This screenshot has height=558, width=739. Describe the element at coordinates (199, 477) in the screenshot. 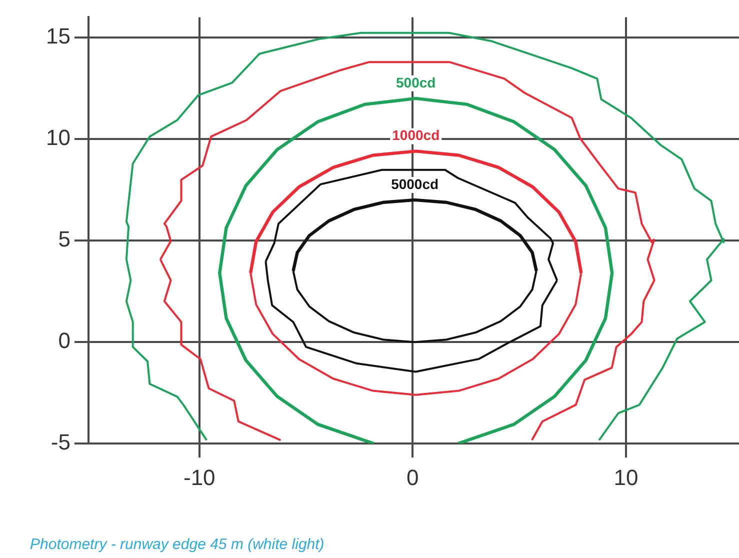

I see `x-tick-label: -10` at that location.